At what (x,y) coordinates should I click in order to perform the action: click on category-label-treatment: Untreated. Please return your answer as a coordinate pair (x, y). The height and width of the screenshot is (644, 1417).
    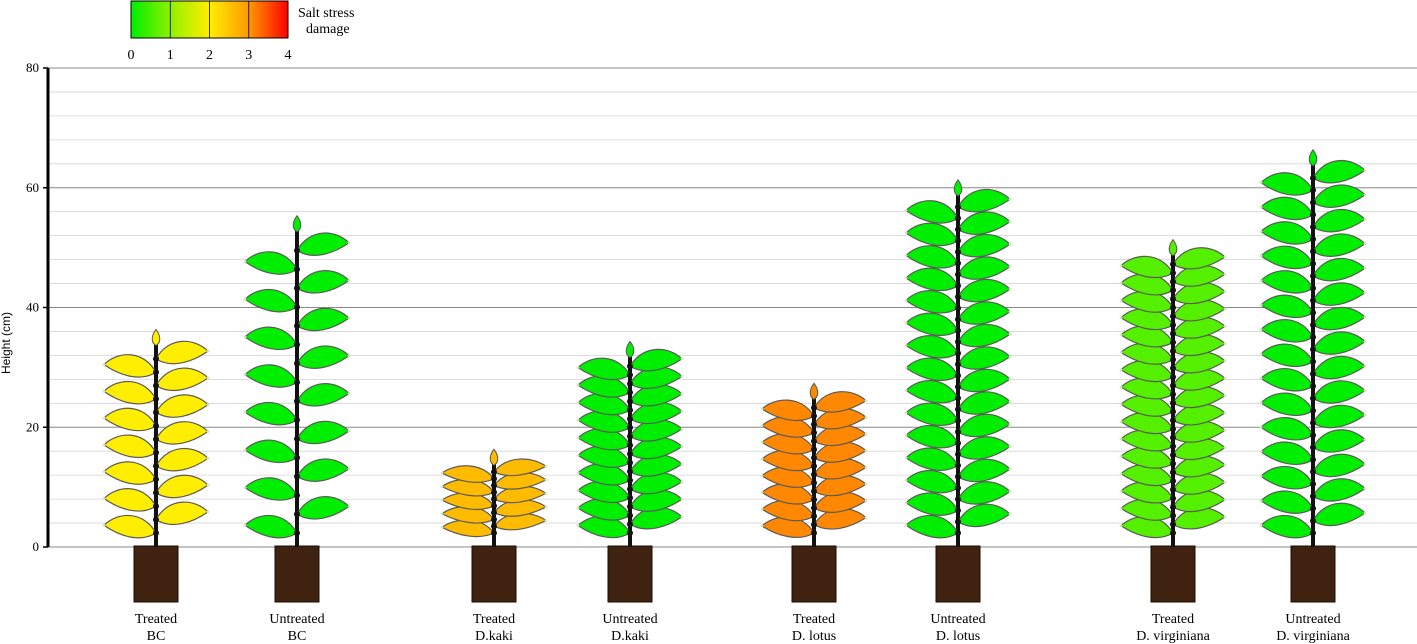
    Looking at the image, I should click on (957, 619).